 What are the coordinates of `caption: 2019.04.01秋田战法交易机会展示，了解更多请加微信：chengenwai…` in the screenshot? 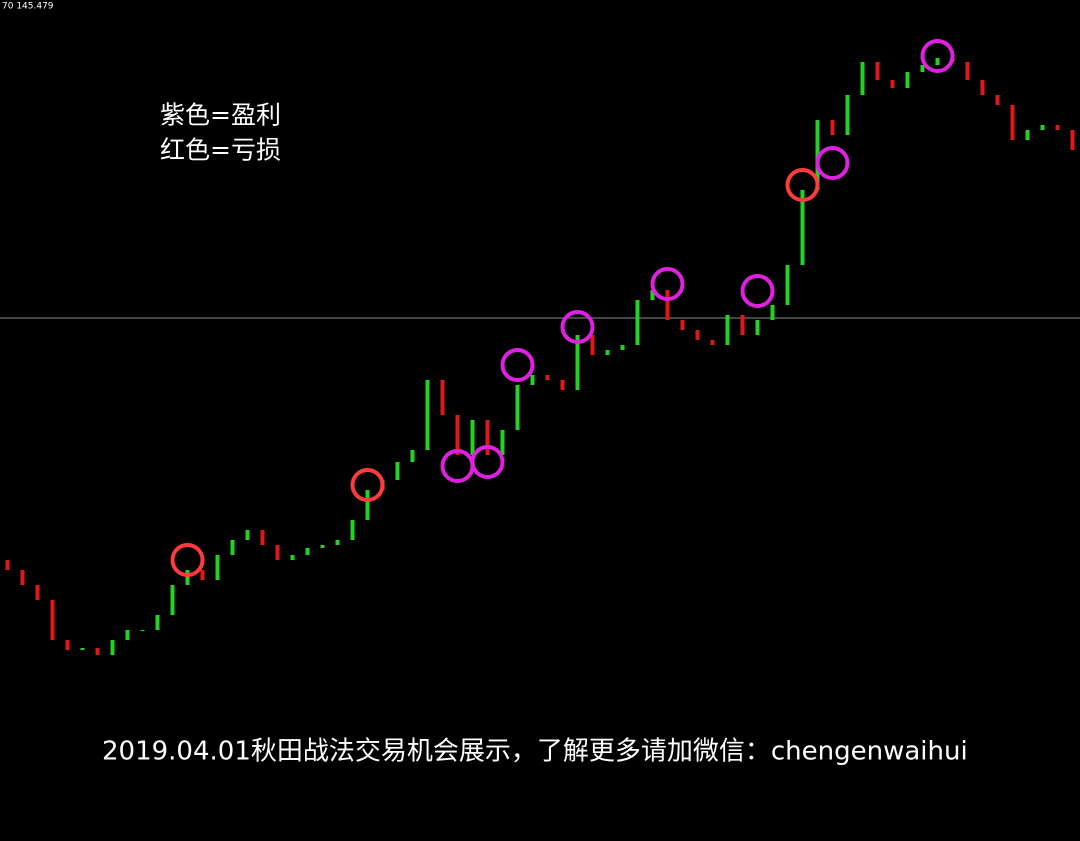 It's located at (535, 752).